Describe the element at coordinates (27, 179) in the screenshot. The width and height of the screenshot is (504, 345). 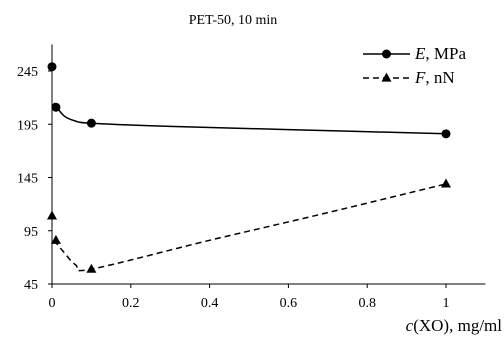
I see `y-tick-label: 145` at that location.